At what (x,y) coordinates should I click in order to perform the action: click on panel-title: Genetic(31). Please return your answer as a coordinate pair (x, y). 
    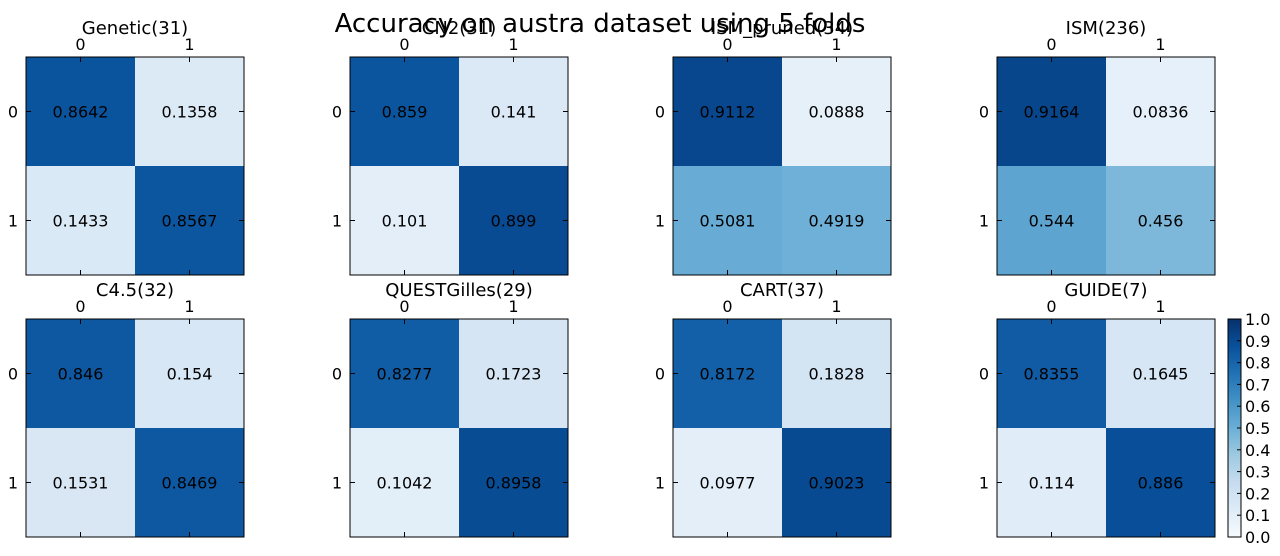
    Looking at the image, I should click on (135, 28).